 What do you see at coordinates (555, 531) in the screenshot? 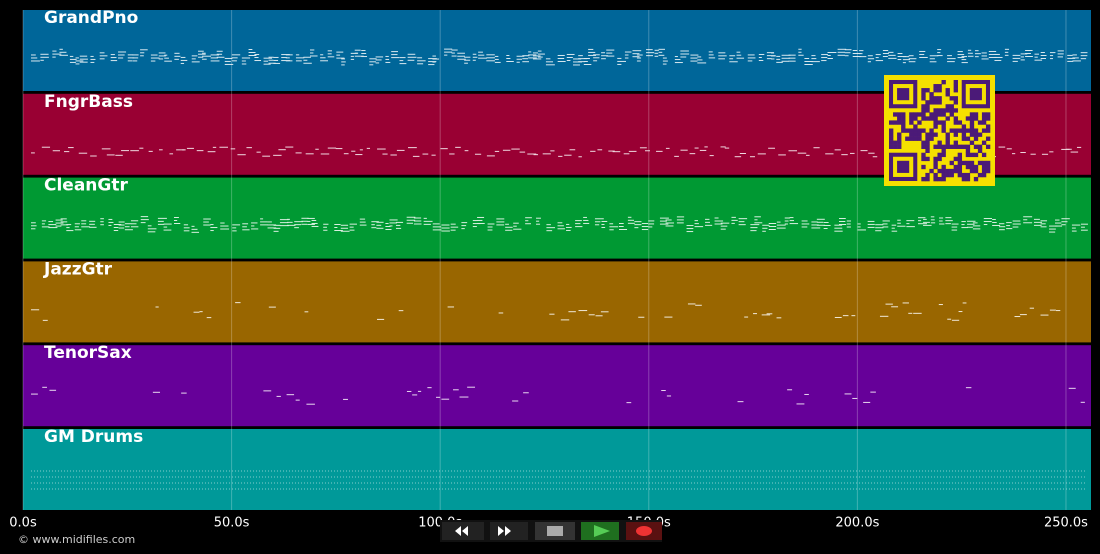
I see `stop-button` at bounding box center [555, 531].